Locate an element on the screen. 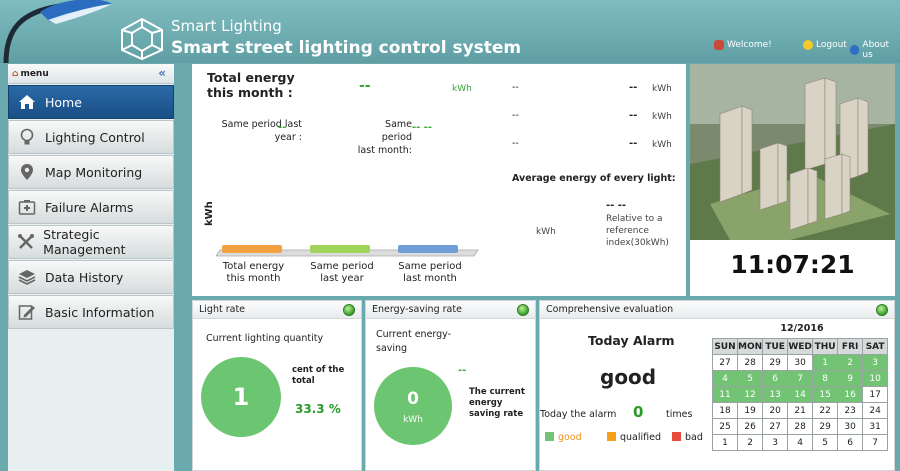 The width and height of the screenshot is (900, 471). calendar-day: 16 is located at coordinates (850, 394).